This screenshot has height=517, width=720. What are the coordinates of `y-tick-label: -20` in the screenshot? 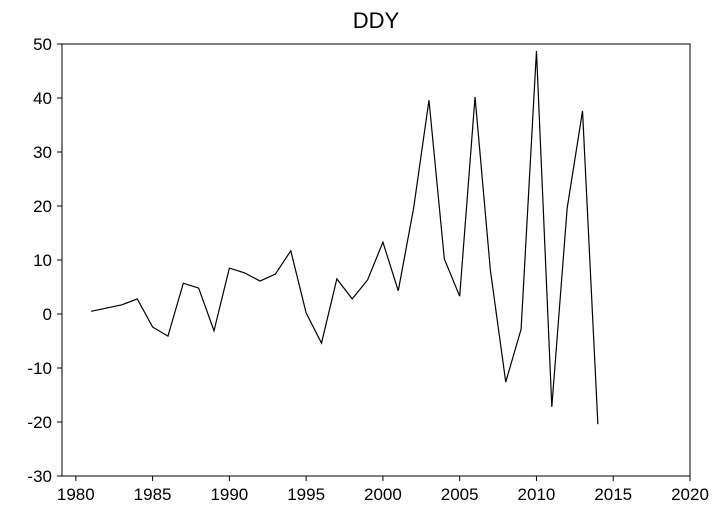 It's located at (39, 422).